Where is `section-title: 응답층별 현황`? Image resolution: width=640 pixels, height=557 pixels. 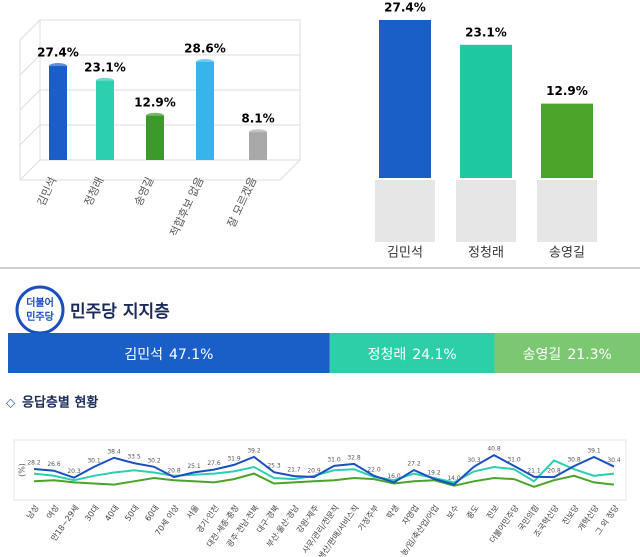
section-title: 응답층별 현황 is located at coordinates (60, 403).